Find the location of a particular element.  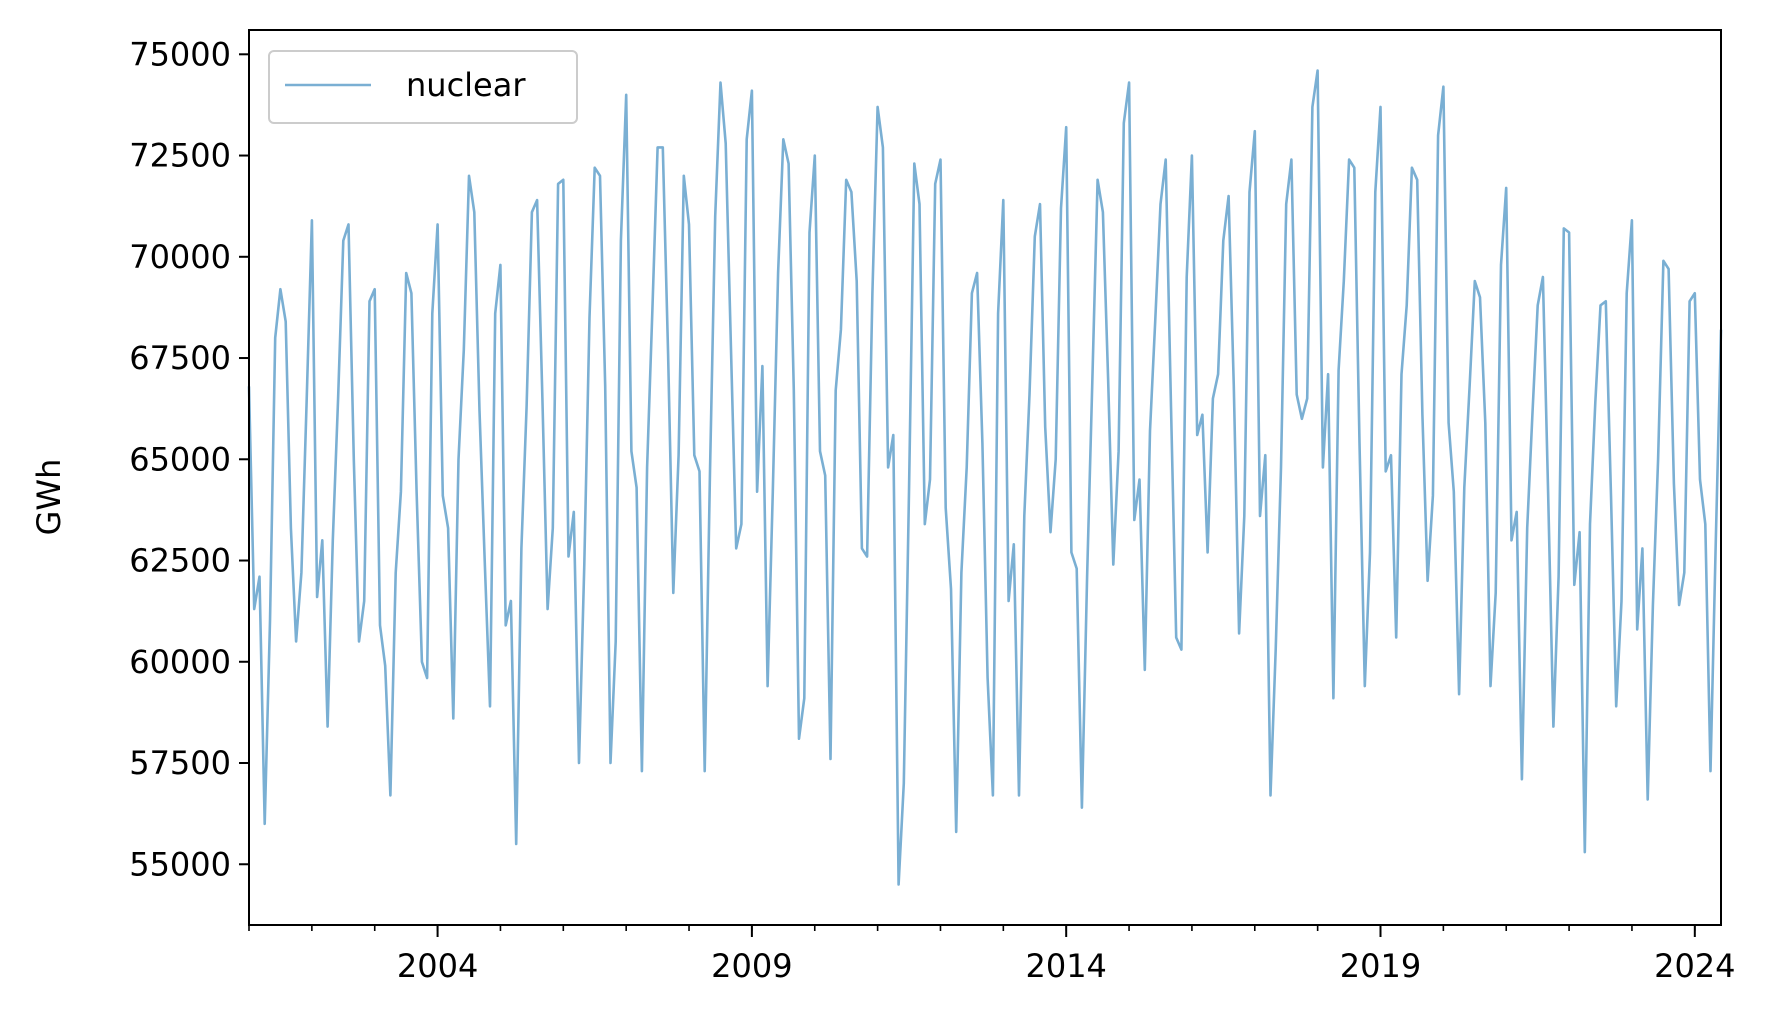

x-axis: 2004 2009 2014 2019 2024 is located at coordinates (992, 955).